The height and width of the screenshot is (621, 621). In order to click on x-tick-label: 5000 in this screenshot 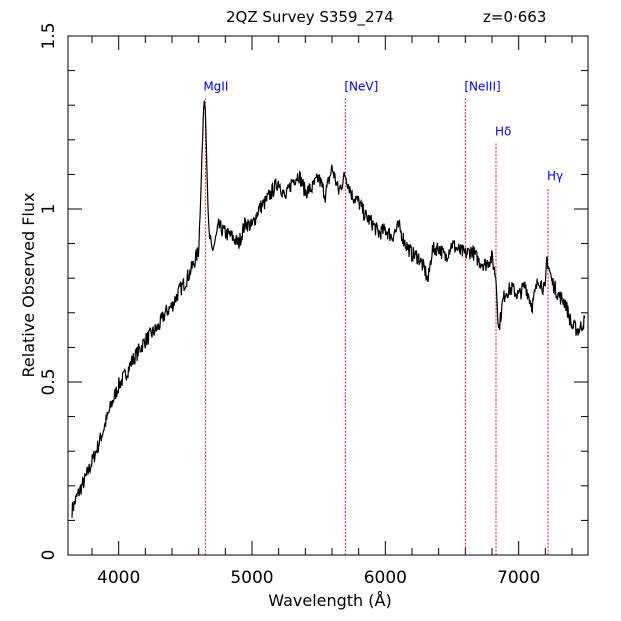, I will do `click(251, 578)`.